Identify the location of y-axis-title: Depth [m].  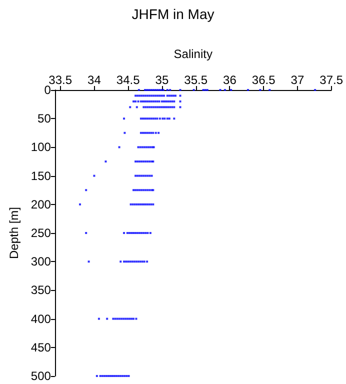
(14, 233).